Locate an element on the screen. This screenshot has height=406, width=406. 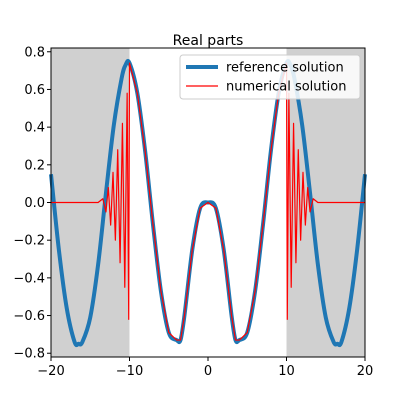
x-axis: −20 −10 0 10 20 is located at coordinates (205, 368).